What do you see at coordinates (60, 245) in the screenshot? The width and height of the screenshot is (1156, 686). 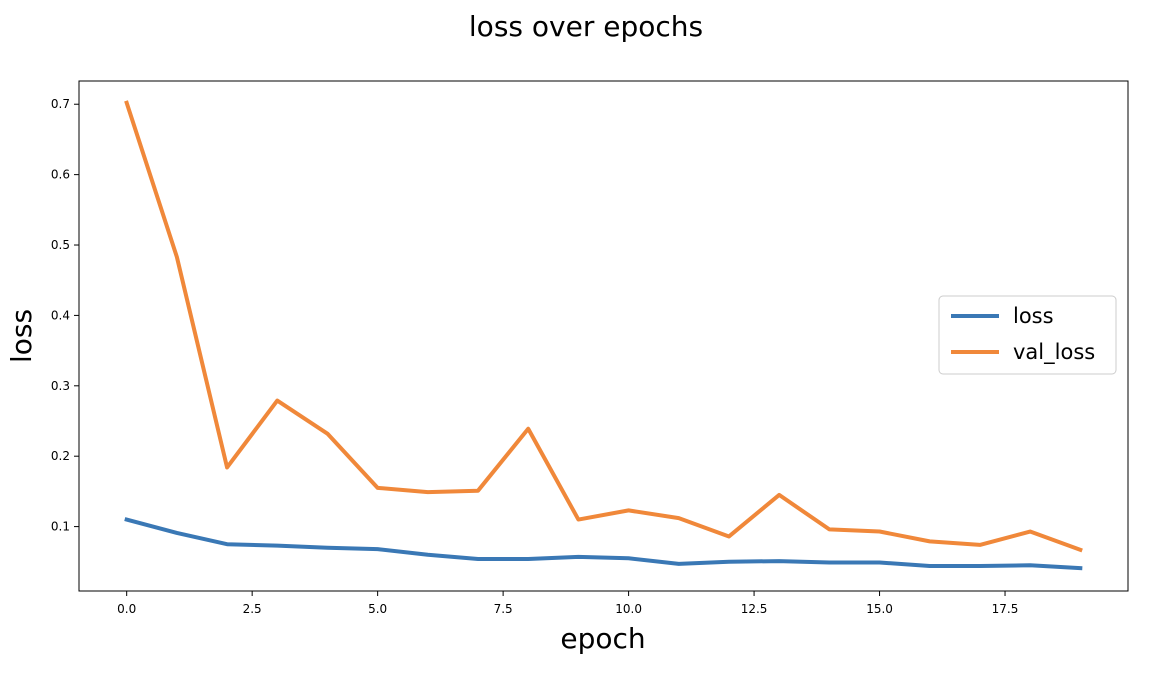 I see `y-tick-label: 0.5` at bounding box center [60, 245].